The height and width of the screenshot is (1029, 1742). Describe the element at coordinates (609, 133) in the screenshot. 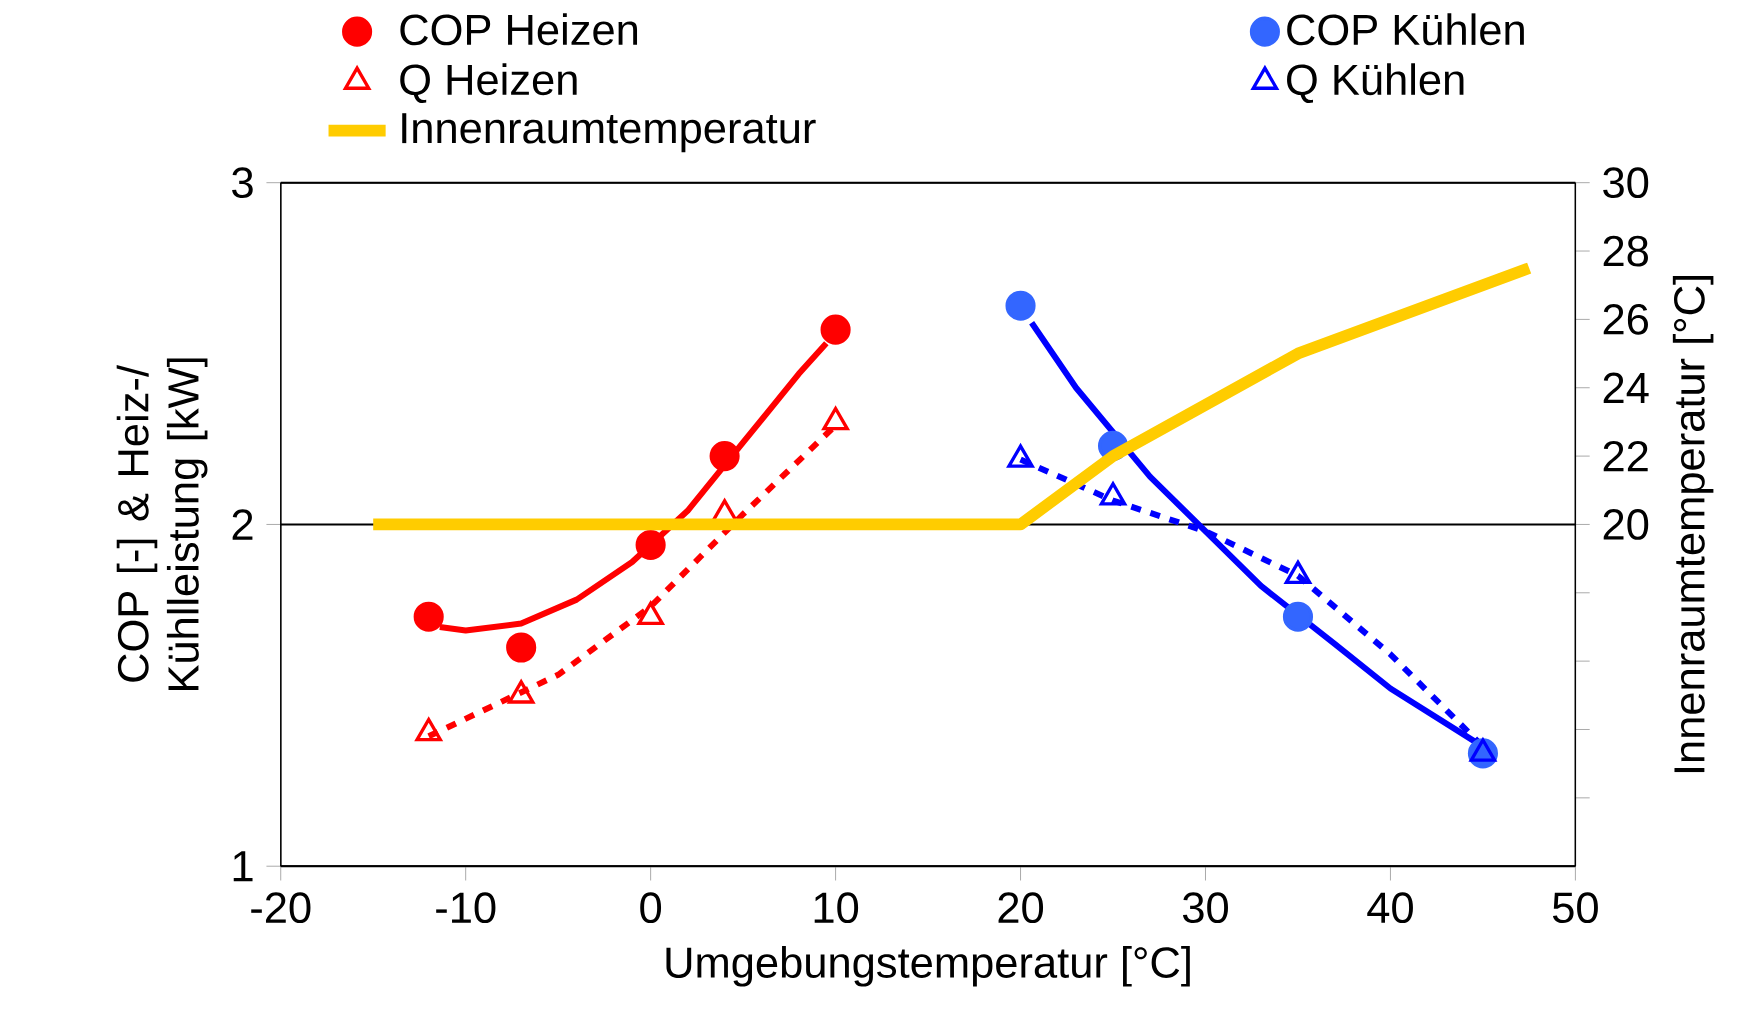

I see `legend-label: Innenraumtemperatur` at that location.